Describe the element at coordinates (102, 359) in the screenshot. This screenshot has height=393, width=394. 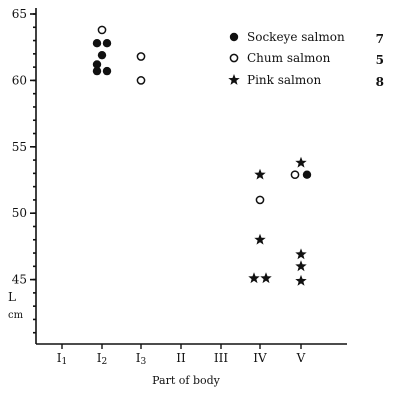
I see `x-tick-label: I2` at that location.